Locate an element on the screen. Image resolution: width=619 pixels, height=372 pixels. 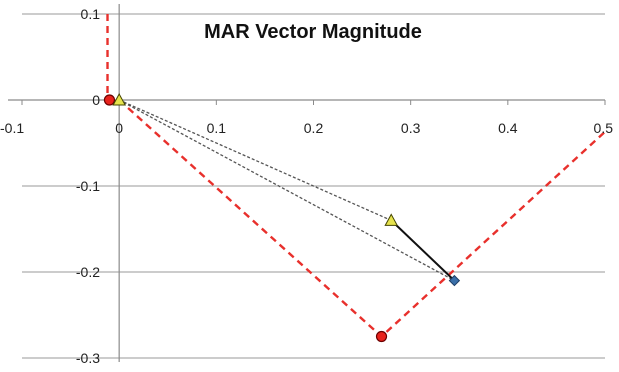
x-tick-label: 0.3 is located at coordinates (411, 128).